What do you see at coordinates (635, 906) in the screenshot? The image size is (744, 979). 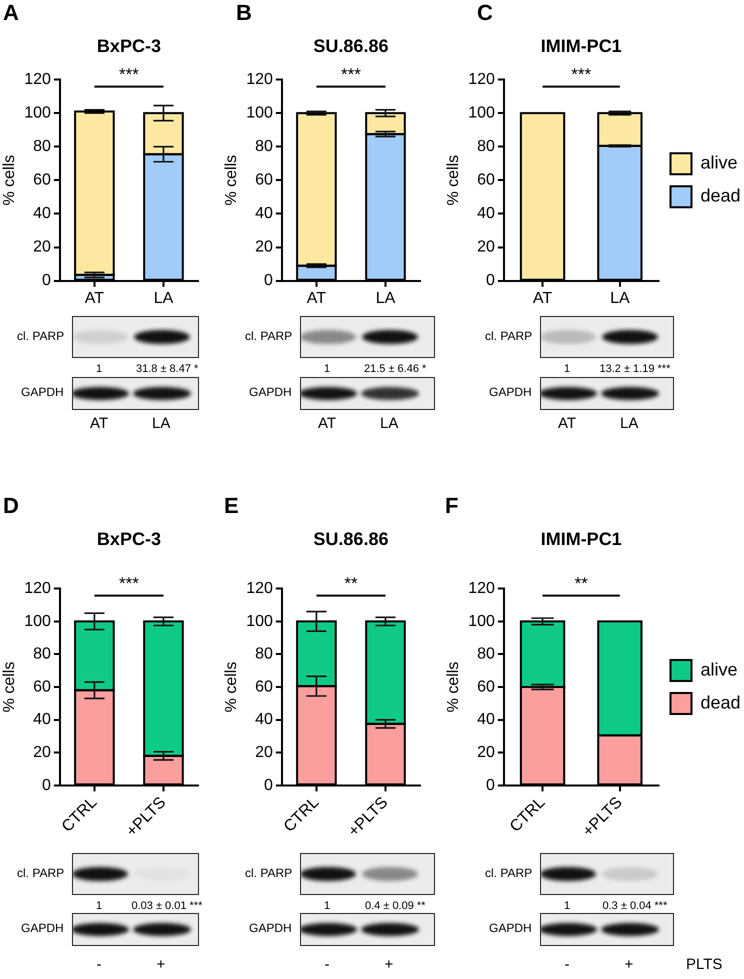 I see `text: 0.3 ± 0.04 ***` at bounding box center [635, 906].